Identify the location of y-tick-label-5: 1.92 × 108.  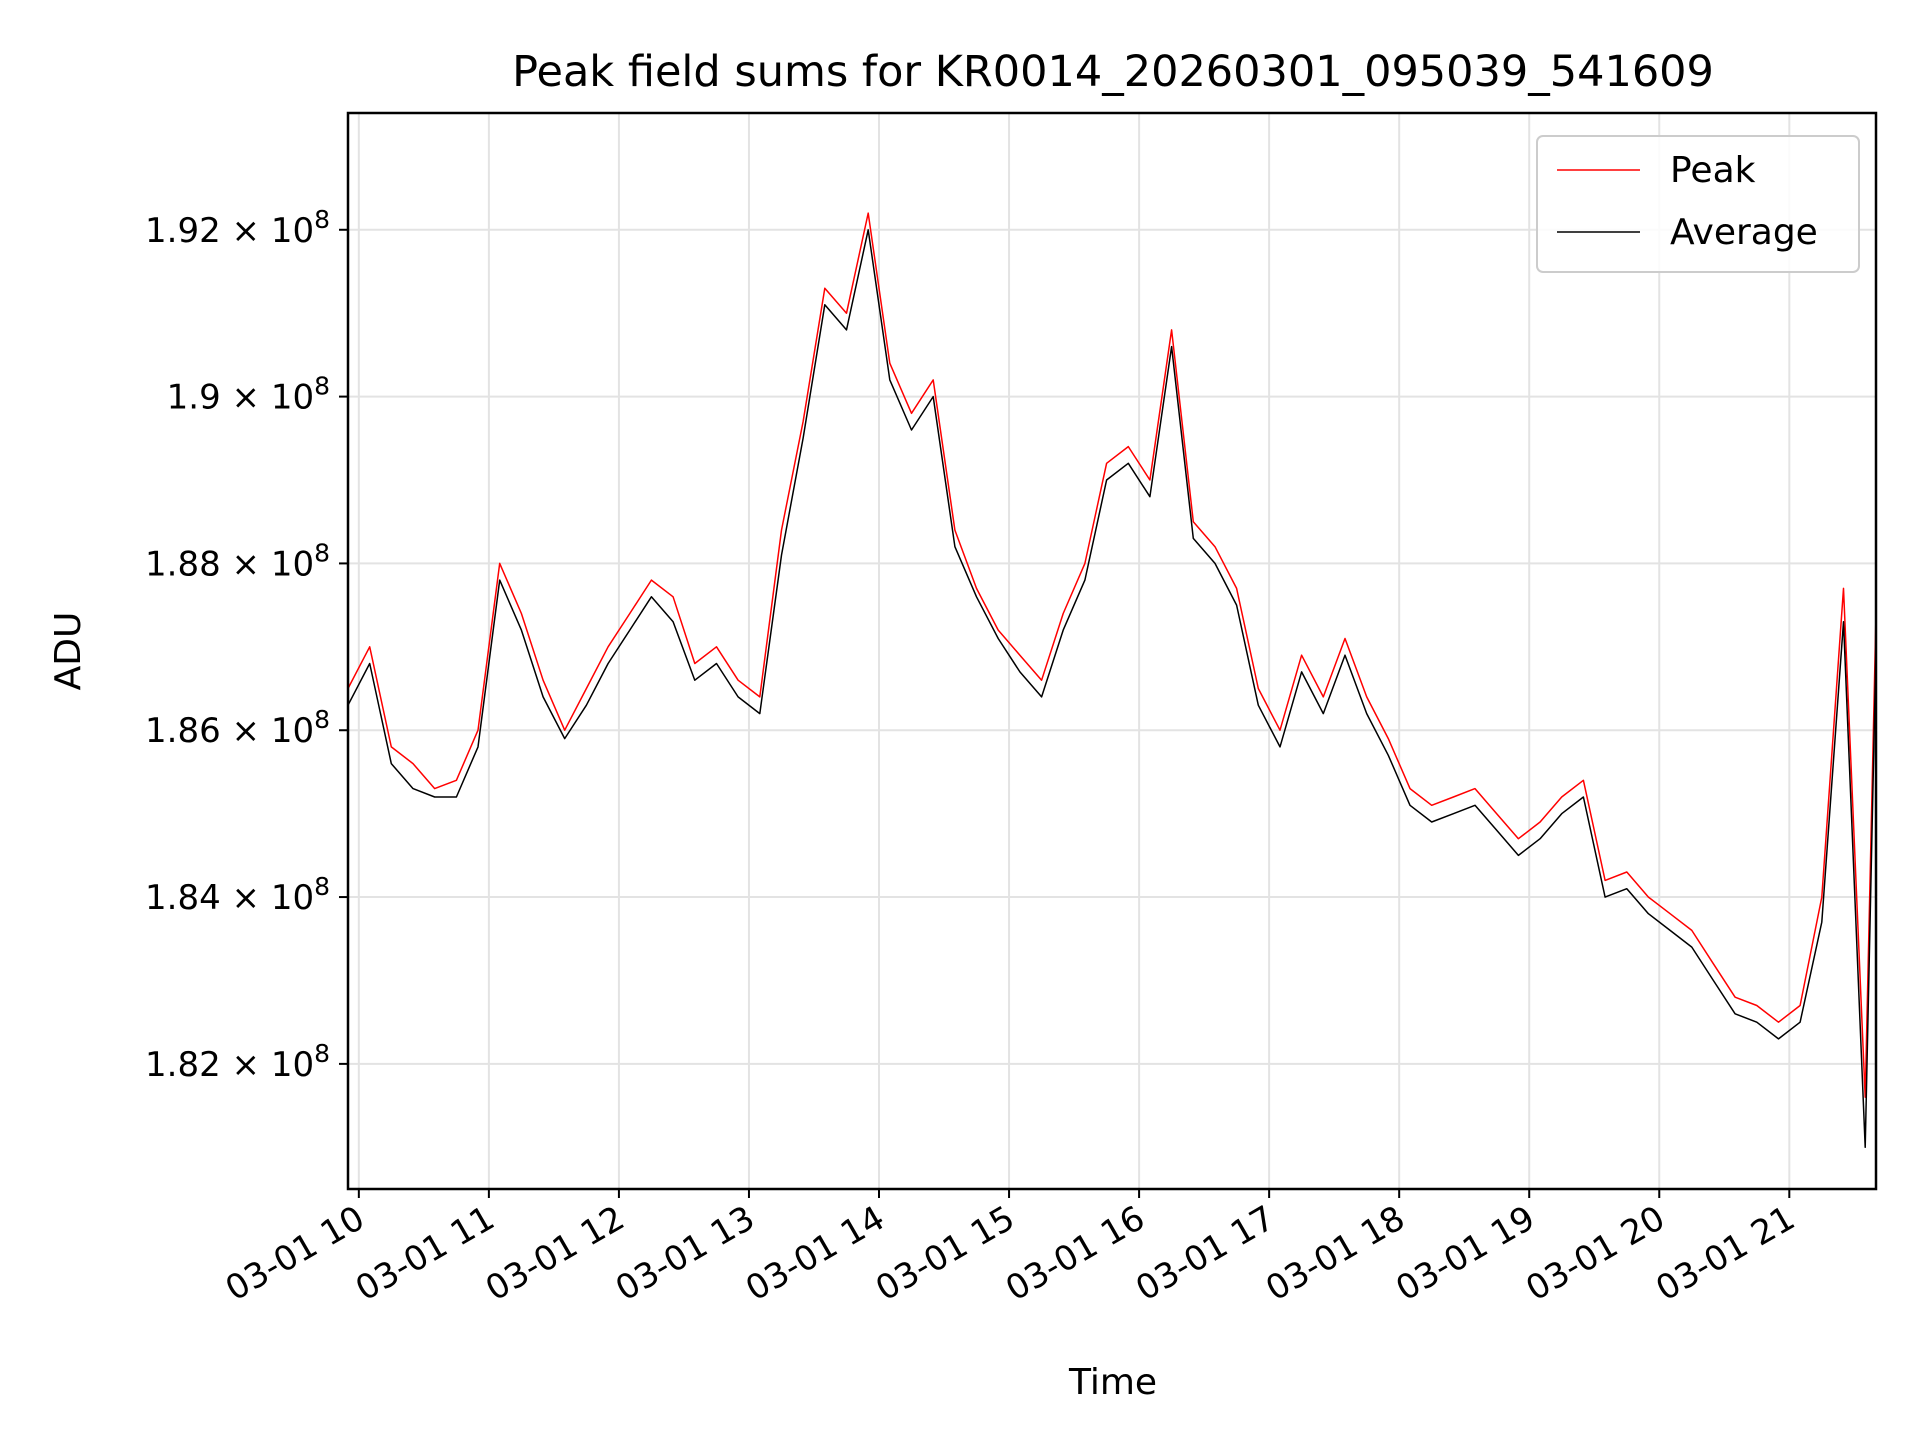
(237, 228).